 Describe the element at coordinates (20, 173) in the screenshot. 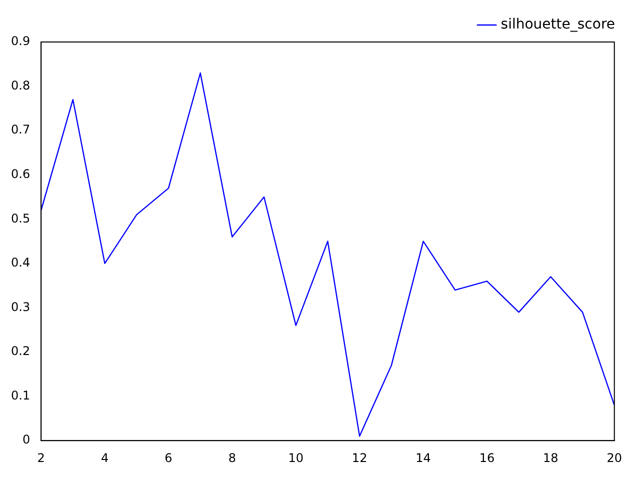

I see `y-tick-label: 0.6` at that location.